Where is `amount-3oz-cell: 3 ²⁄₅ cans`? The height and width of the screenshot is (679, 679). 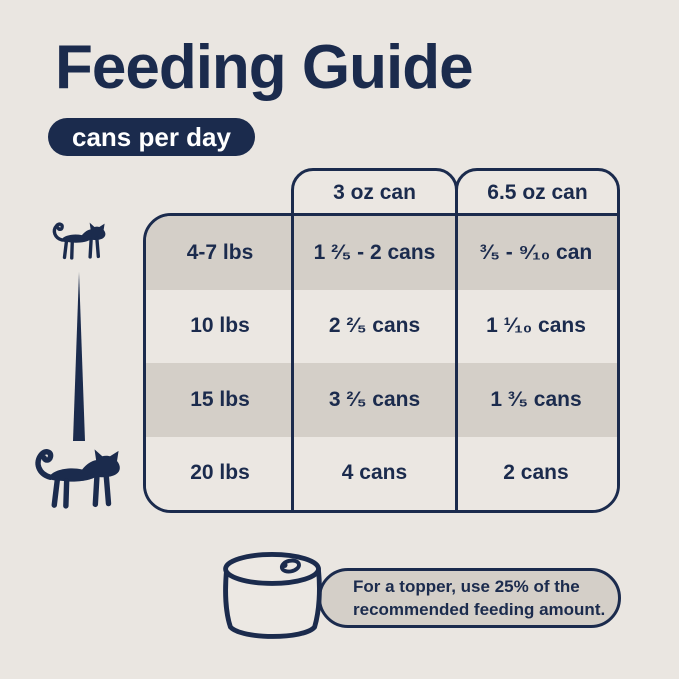
amount-3oz-cell: 3 ²⁄₅ cans is located at coordinates (374, 399).